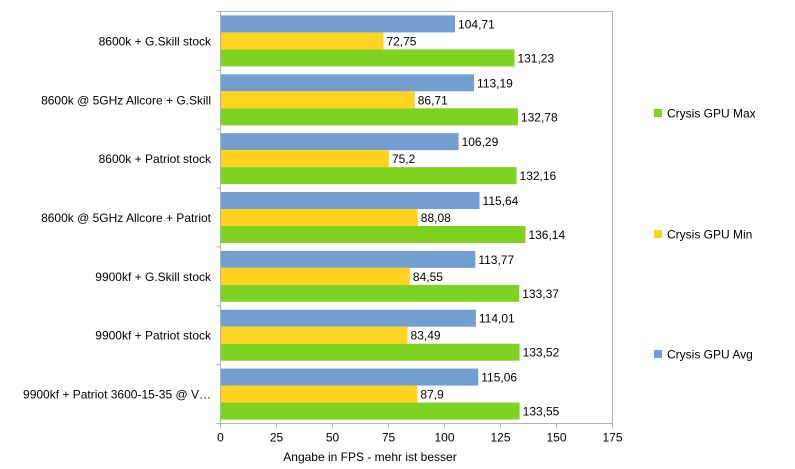 This screenshot has width=795, height=469. Describe the element at coordinates (535, 58) in the screenshot. I see `data-label: 131,23` at that location.